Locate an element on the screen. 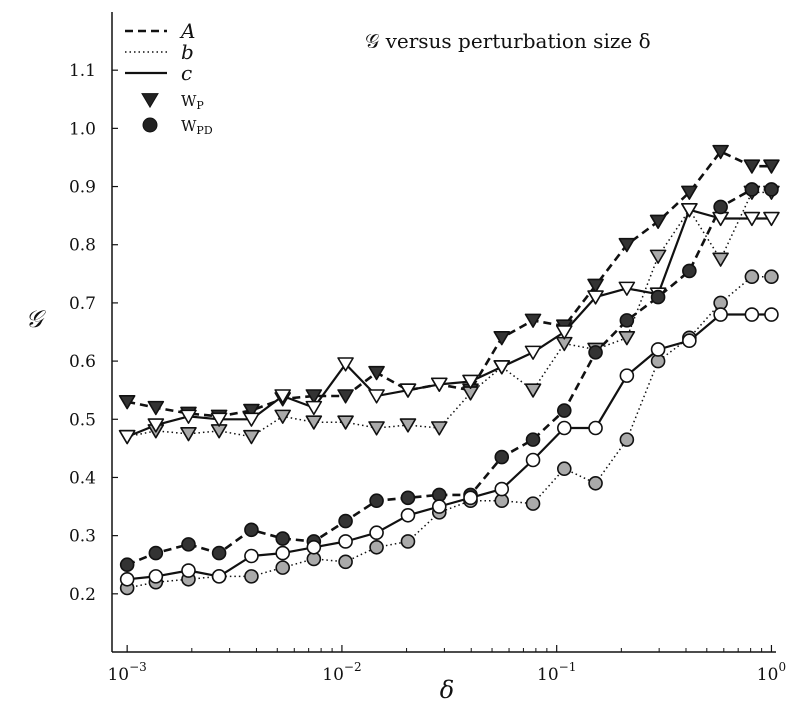 This screenshot has width=787, height=704. legend: Abc WP WPD is located at coordinates (169, 78).